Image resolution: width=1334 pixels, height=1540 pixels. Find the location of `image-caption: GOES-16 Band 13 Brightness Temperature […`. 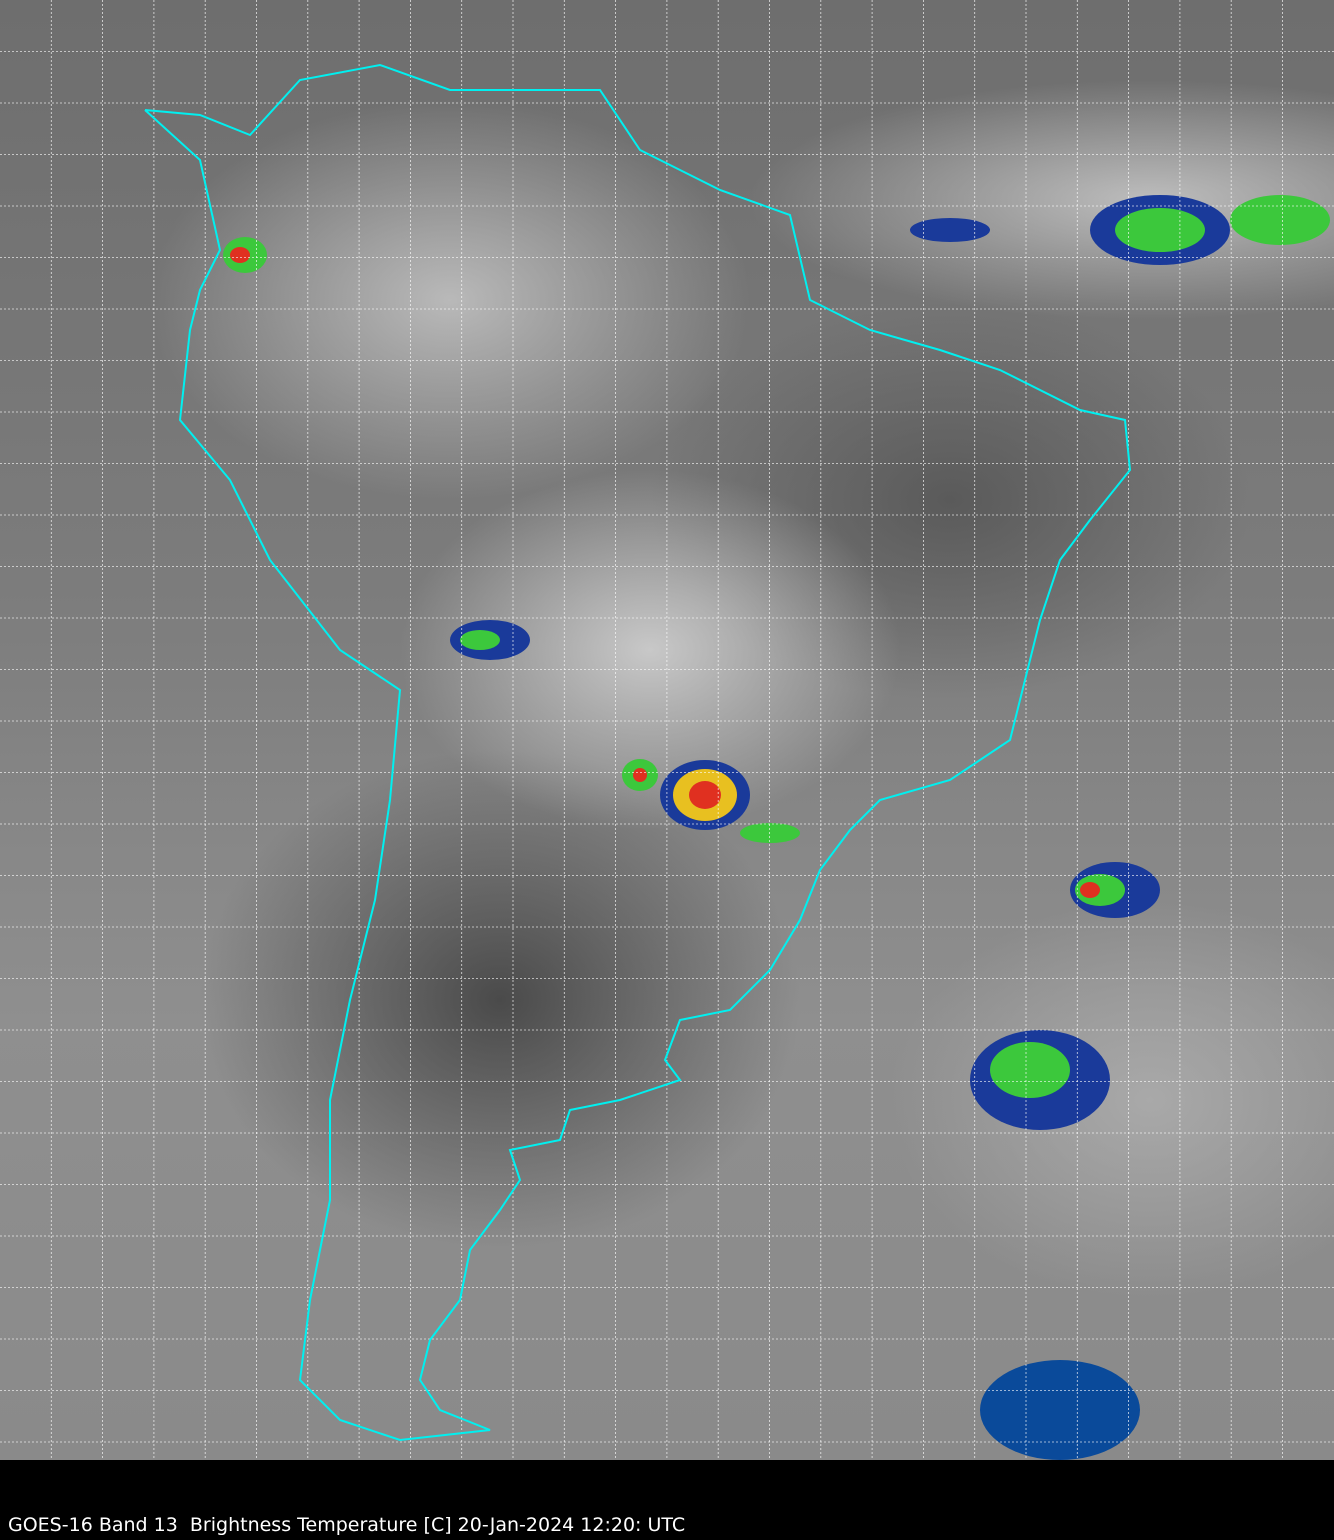

image-caption: GOES-16 Band 13 Brightness Temperature [… is located at coordinates (347, 1525).